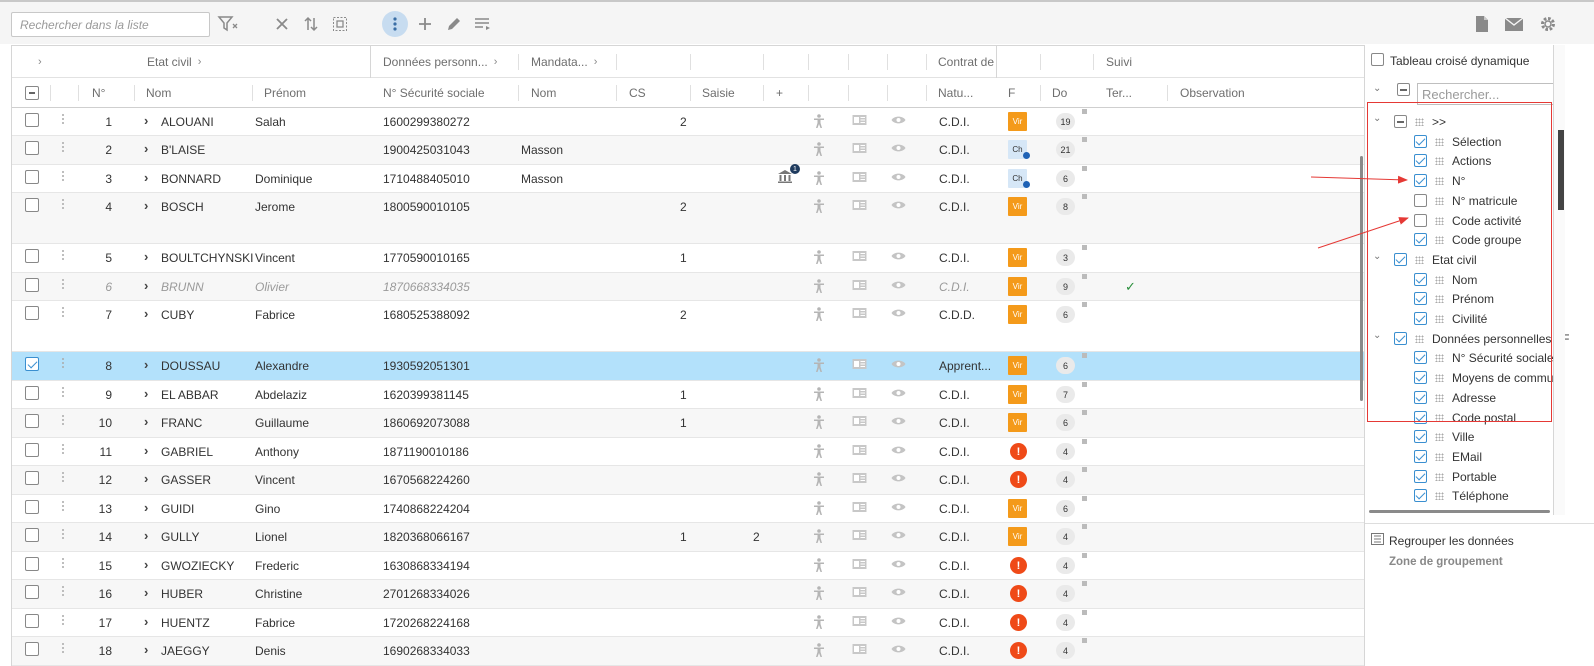 The image size is (1594, 666). Describe the element at coordinates (174, 61) in the screenshot. I see `group-header-etat-civil: Etat civil ›` at that location.